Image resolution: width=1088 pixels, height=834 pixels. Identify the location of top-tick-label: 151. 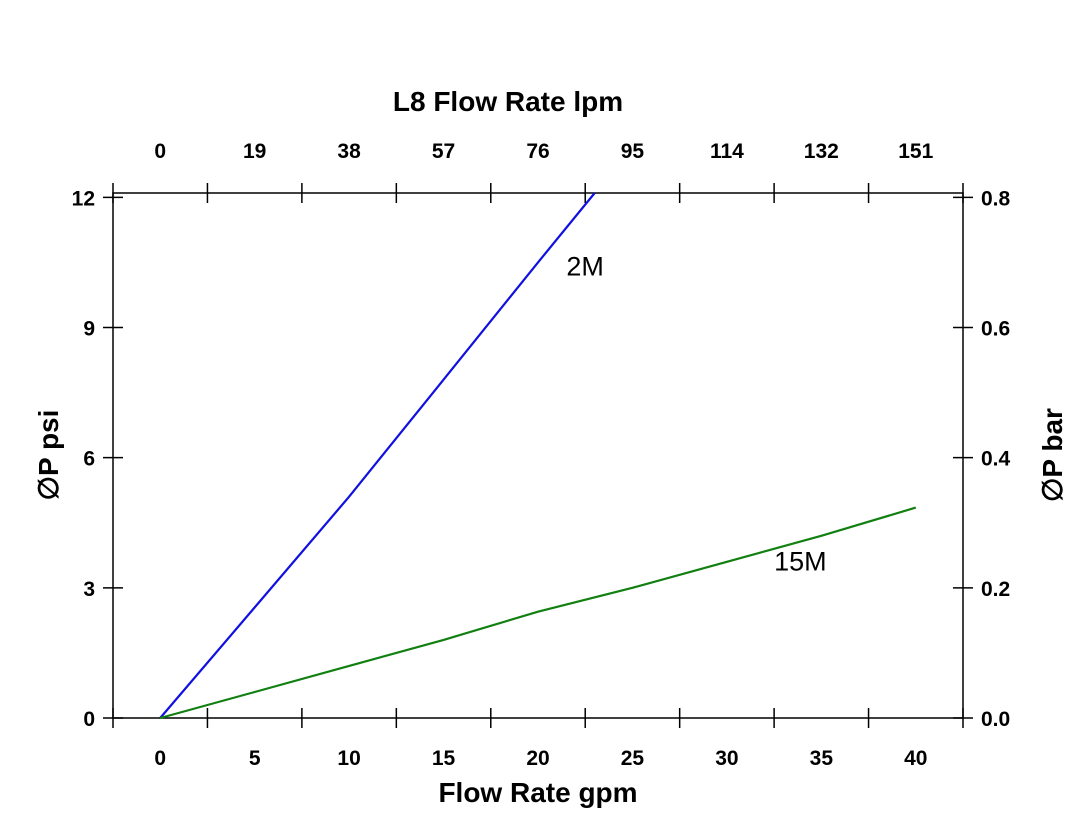
(915, 151).